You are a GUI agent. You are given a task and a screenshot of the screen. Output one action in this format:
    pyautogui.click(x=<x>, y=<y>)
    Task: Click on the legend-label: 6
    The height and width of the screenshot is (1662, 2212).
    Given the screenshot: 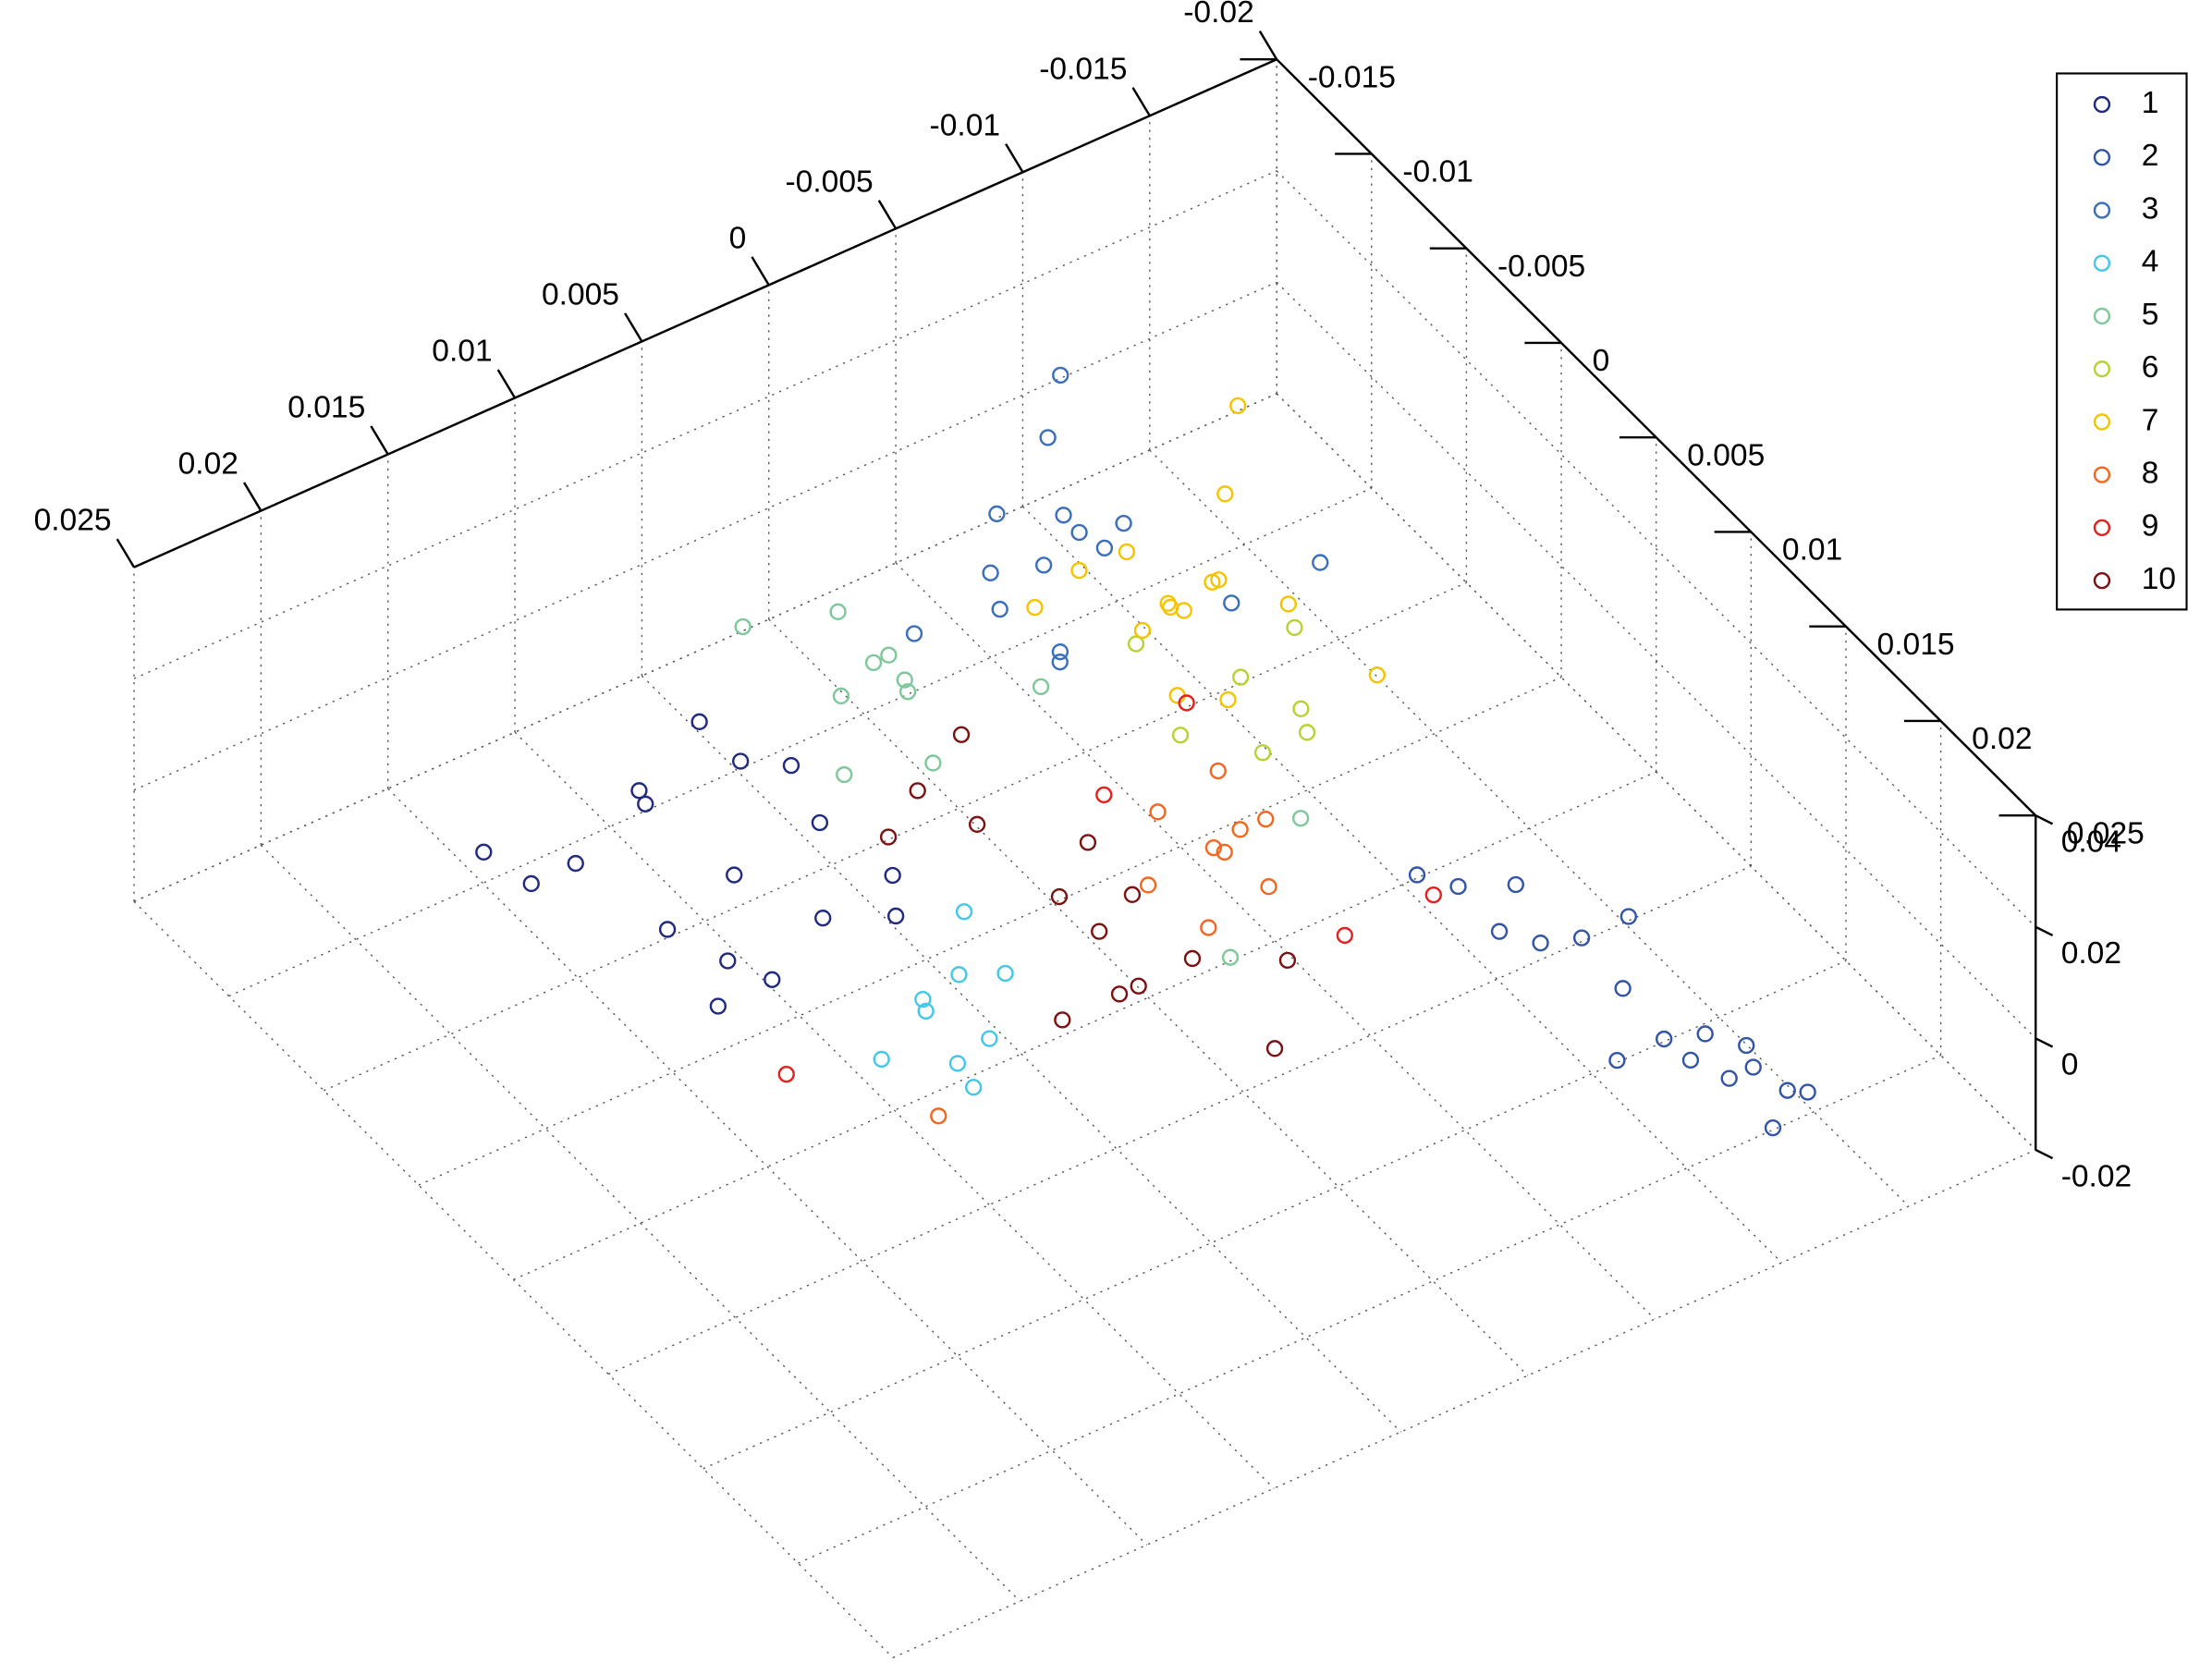 What is the action you would take?
    pyautogui.click(x=2150, y=367)
    